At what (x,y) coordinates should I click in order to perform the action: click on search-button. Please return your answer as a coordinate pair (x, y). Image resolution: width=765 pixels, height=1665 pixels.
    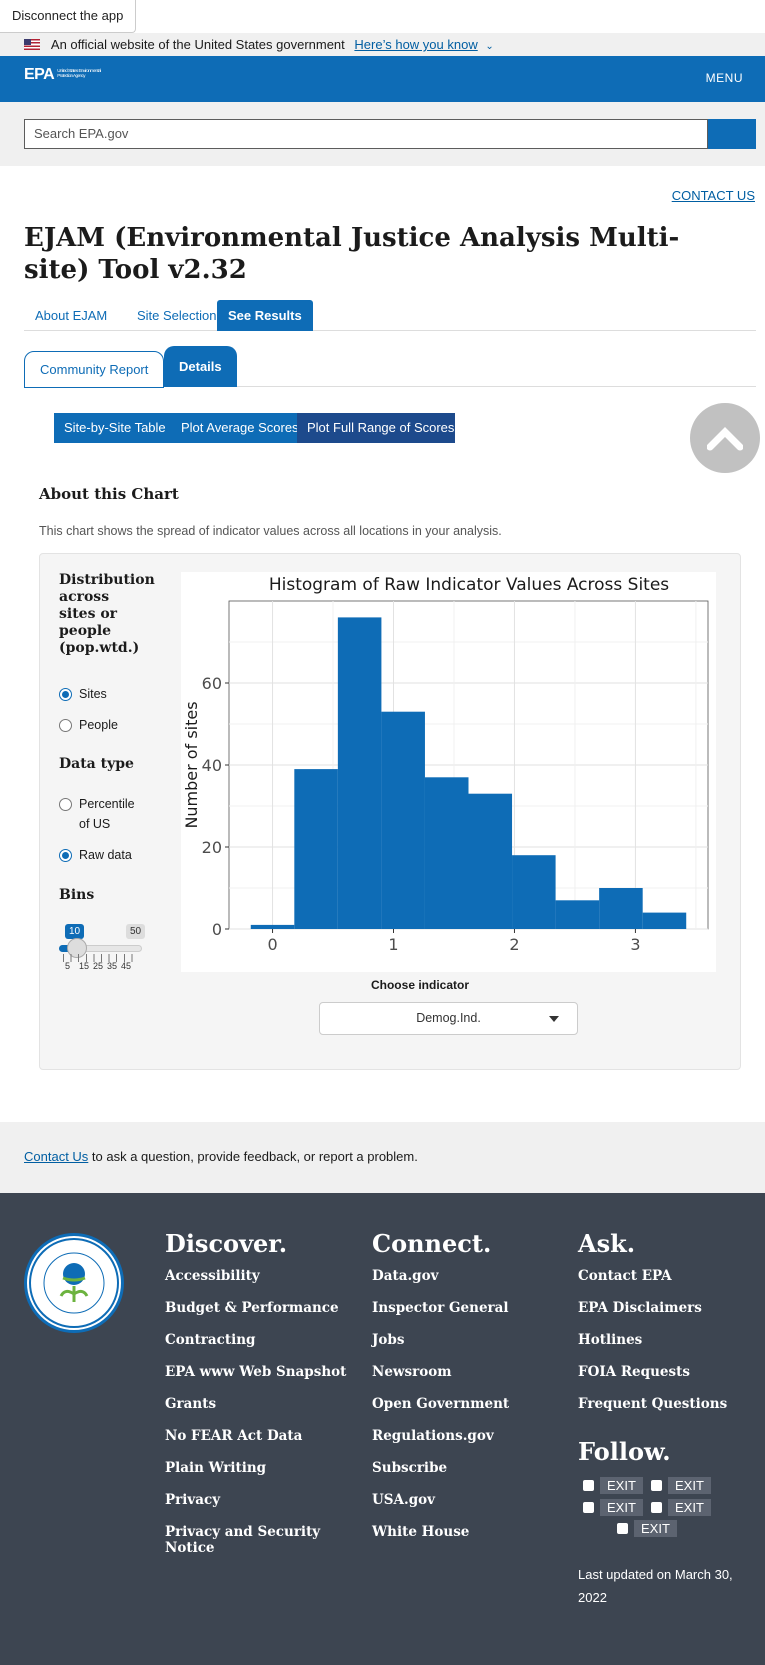
    Looking at the image, I should click on (732, 134).